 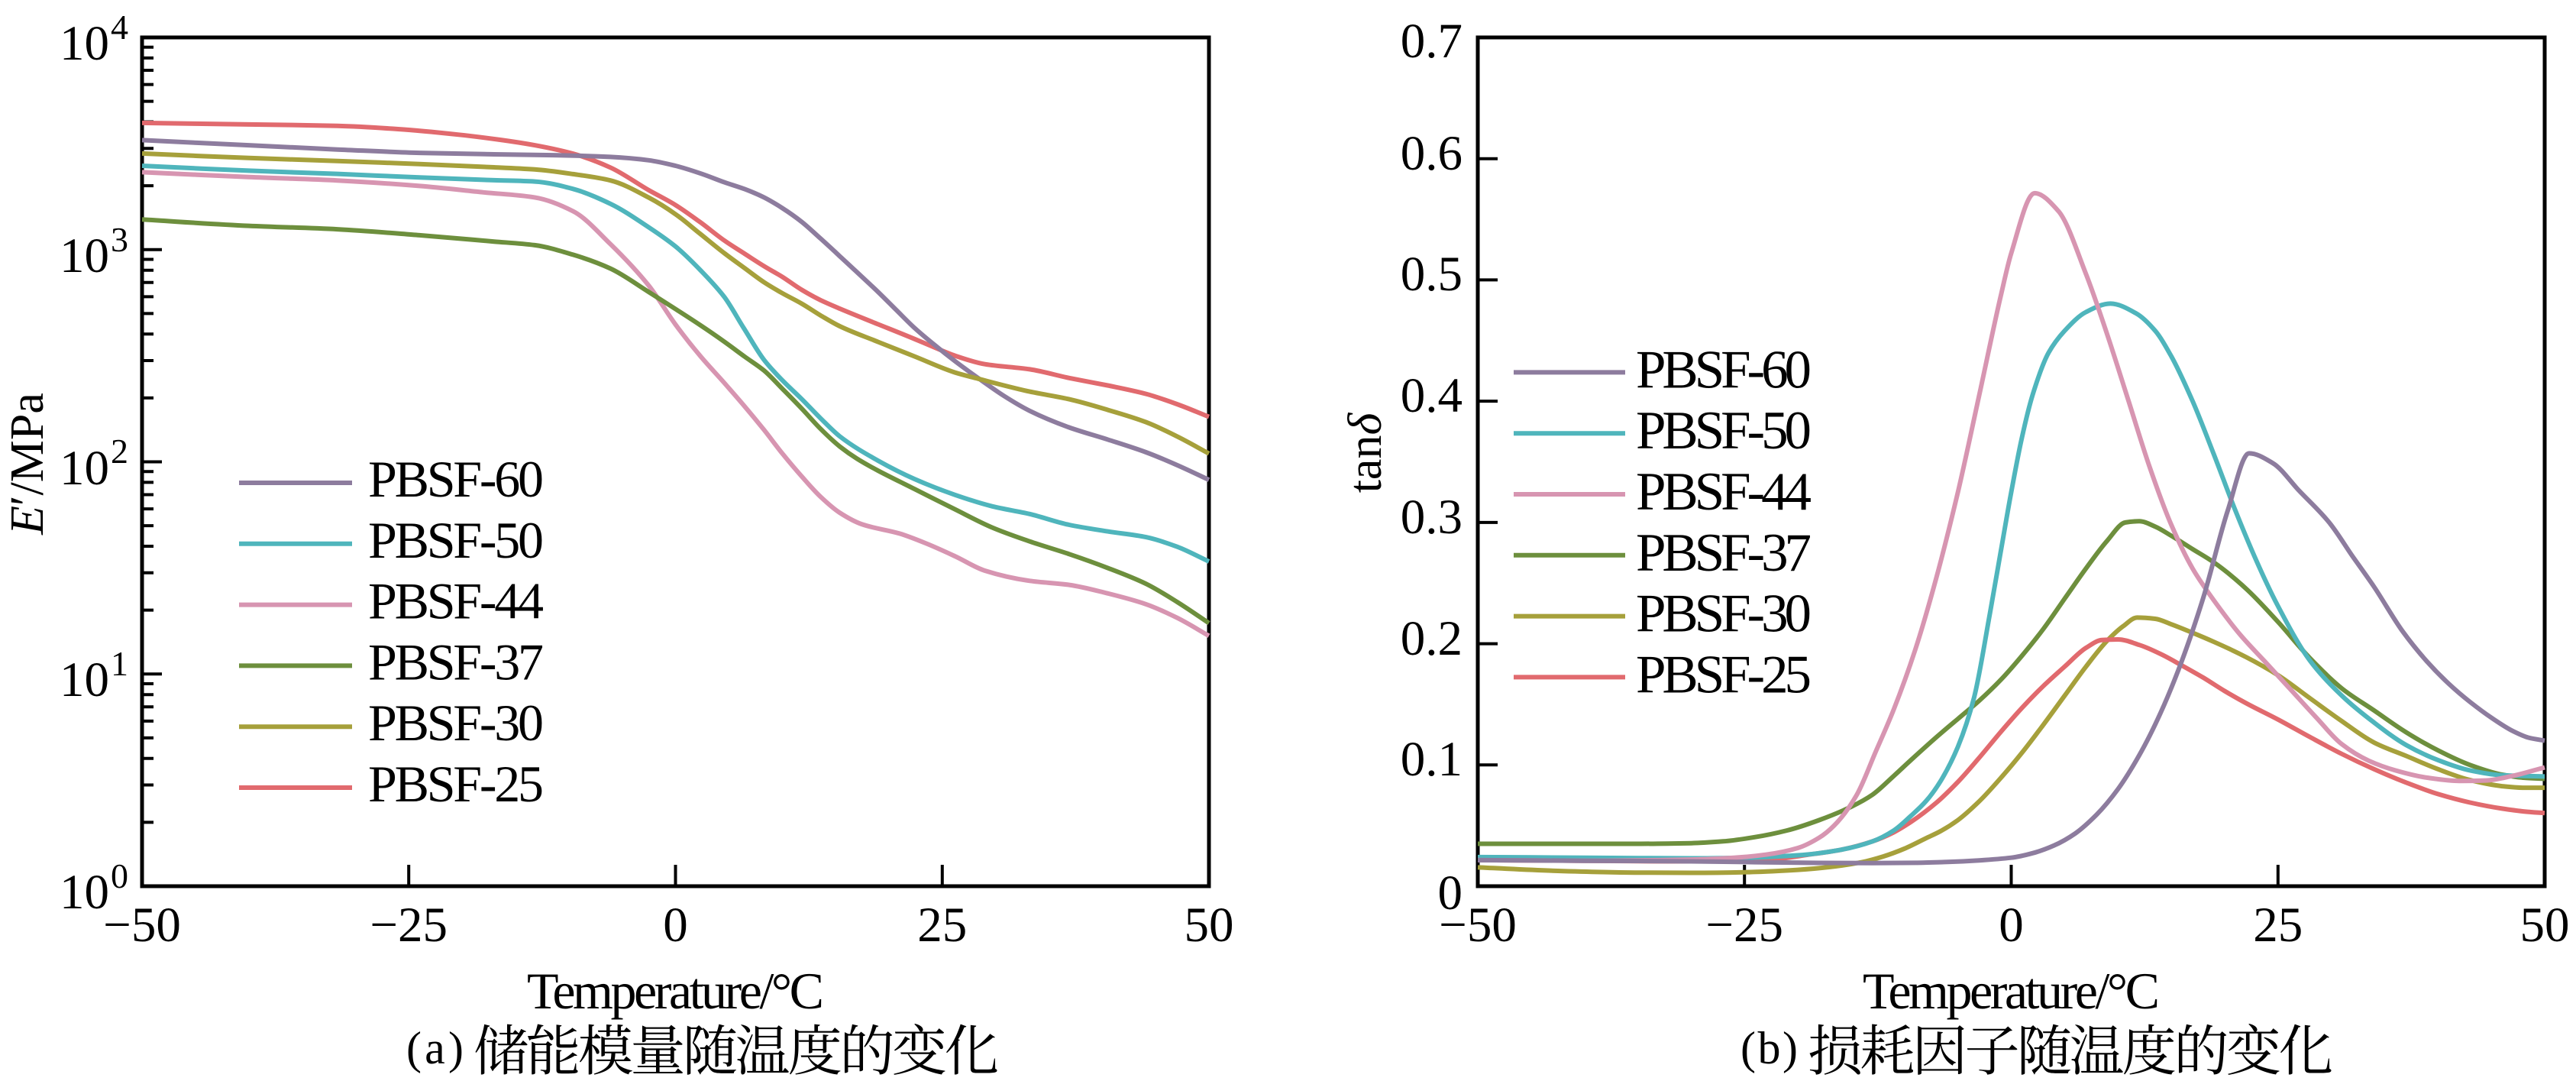 What do you see at coordinates (119, 663) in the screenshot?
I see `svg-text: 1` at bounding box center [119, 663].